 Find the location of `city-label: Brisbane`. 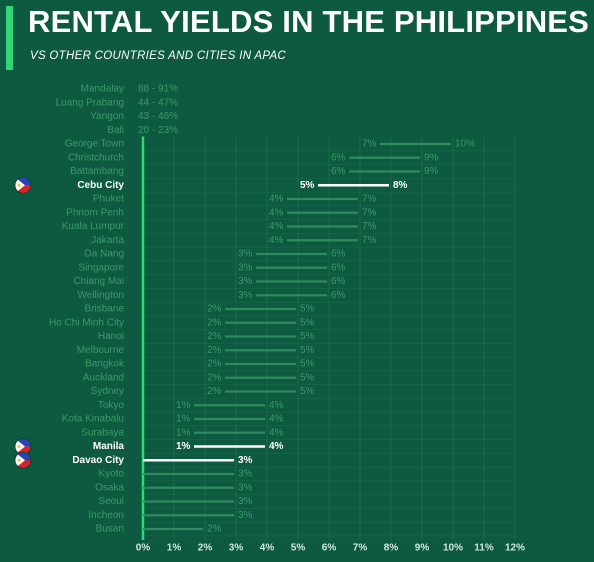

city-label: Brisbane is located at coordinates (105, 309).